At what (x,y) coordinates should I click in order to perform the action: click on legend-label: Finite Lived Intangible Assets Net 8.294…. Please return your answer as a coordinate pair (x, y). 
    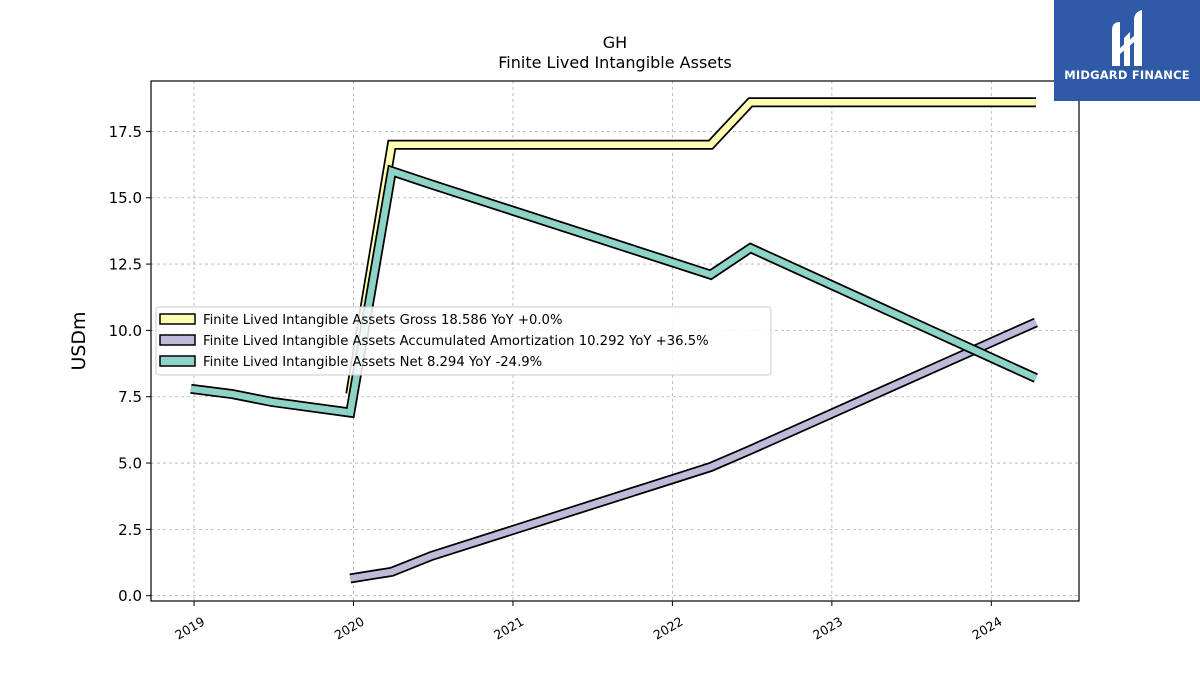
    Looking at the image, I should click on (372, 362).